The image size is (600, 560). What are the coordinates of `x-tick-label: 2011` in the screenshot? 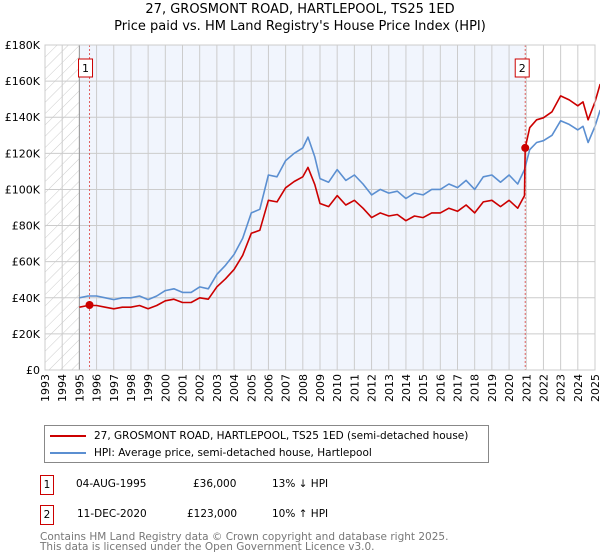 It's located at (354, 388).